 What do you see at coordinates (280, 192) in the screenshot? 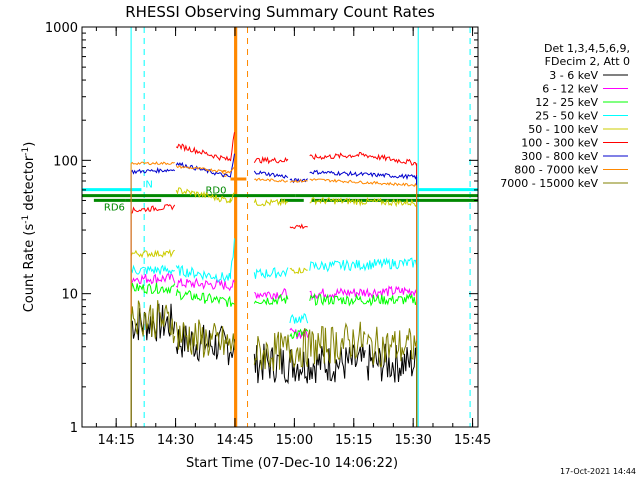
I see `status-bar-rd0: RD0` at bounding box center [280, 192].